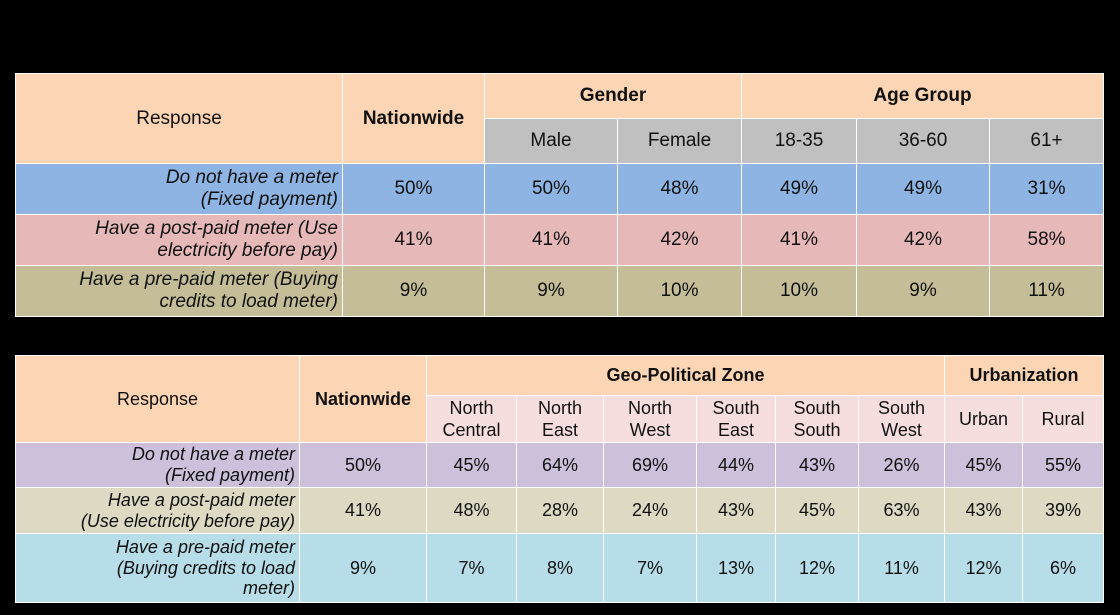  What do you see at coordinates (736, 568) in the screenshot?
I see `cell-value: 13%` at bounding box center [736, 568].